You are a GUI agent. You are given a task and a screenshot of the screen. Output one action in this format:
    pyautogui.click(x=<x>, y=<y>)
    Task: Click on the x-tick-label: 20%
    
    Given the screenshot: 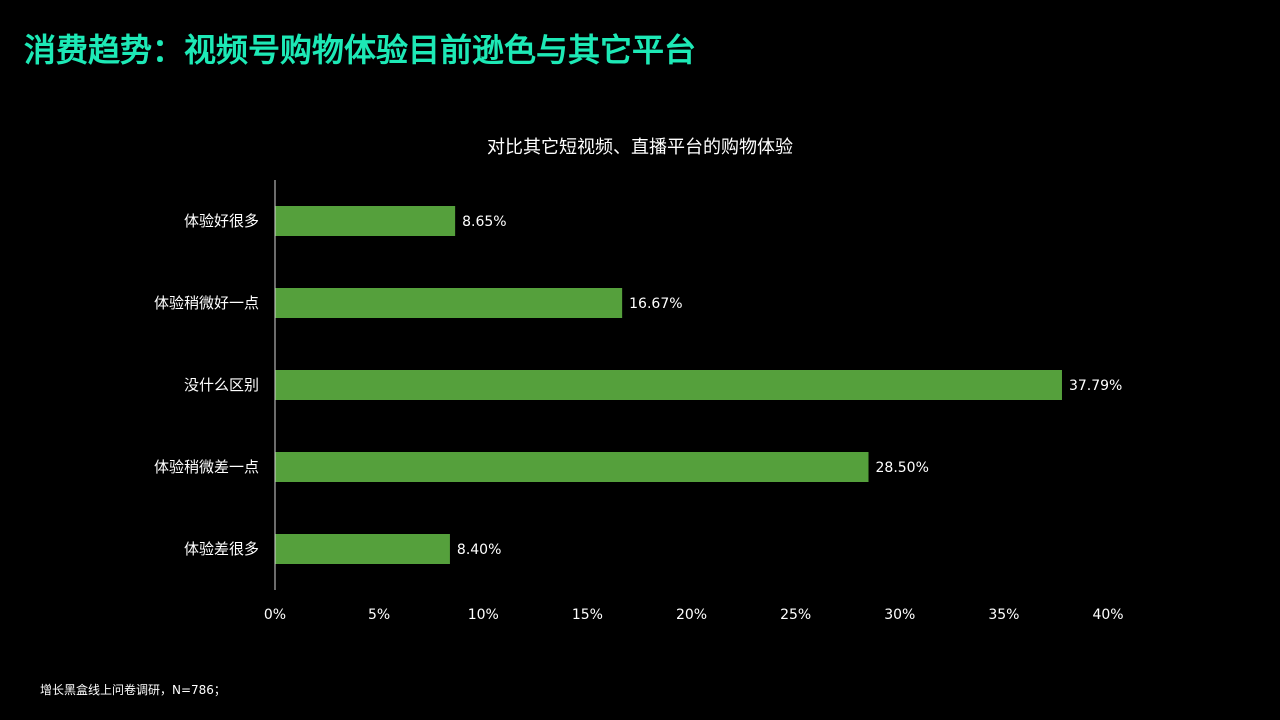 What is the action you would take?
    pyautogui.click(x=691, y=615)
    